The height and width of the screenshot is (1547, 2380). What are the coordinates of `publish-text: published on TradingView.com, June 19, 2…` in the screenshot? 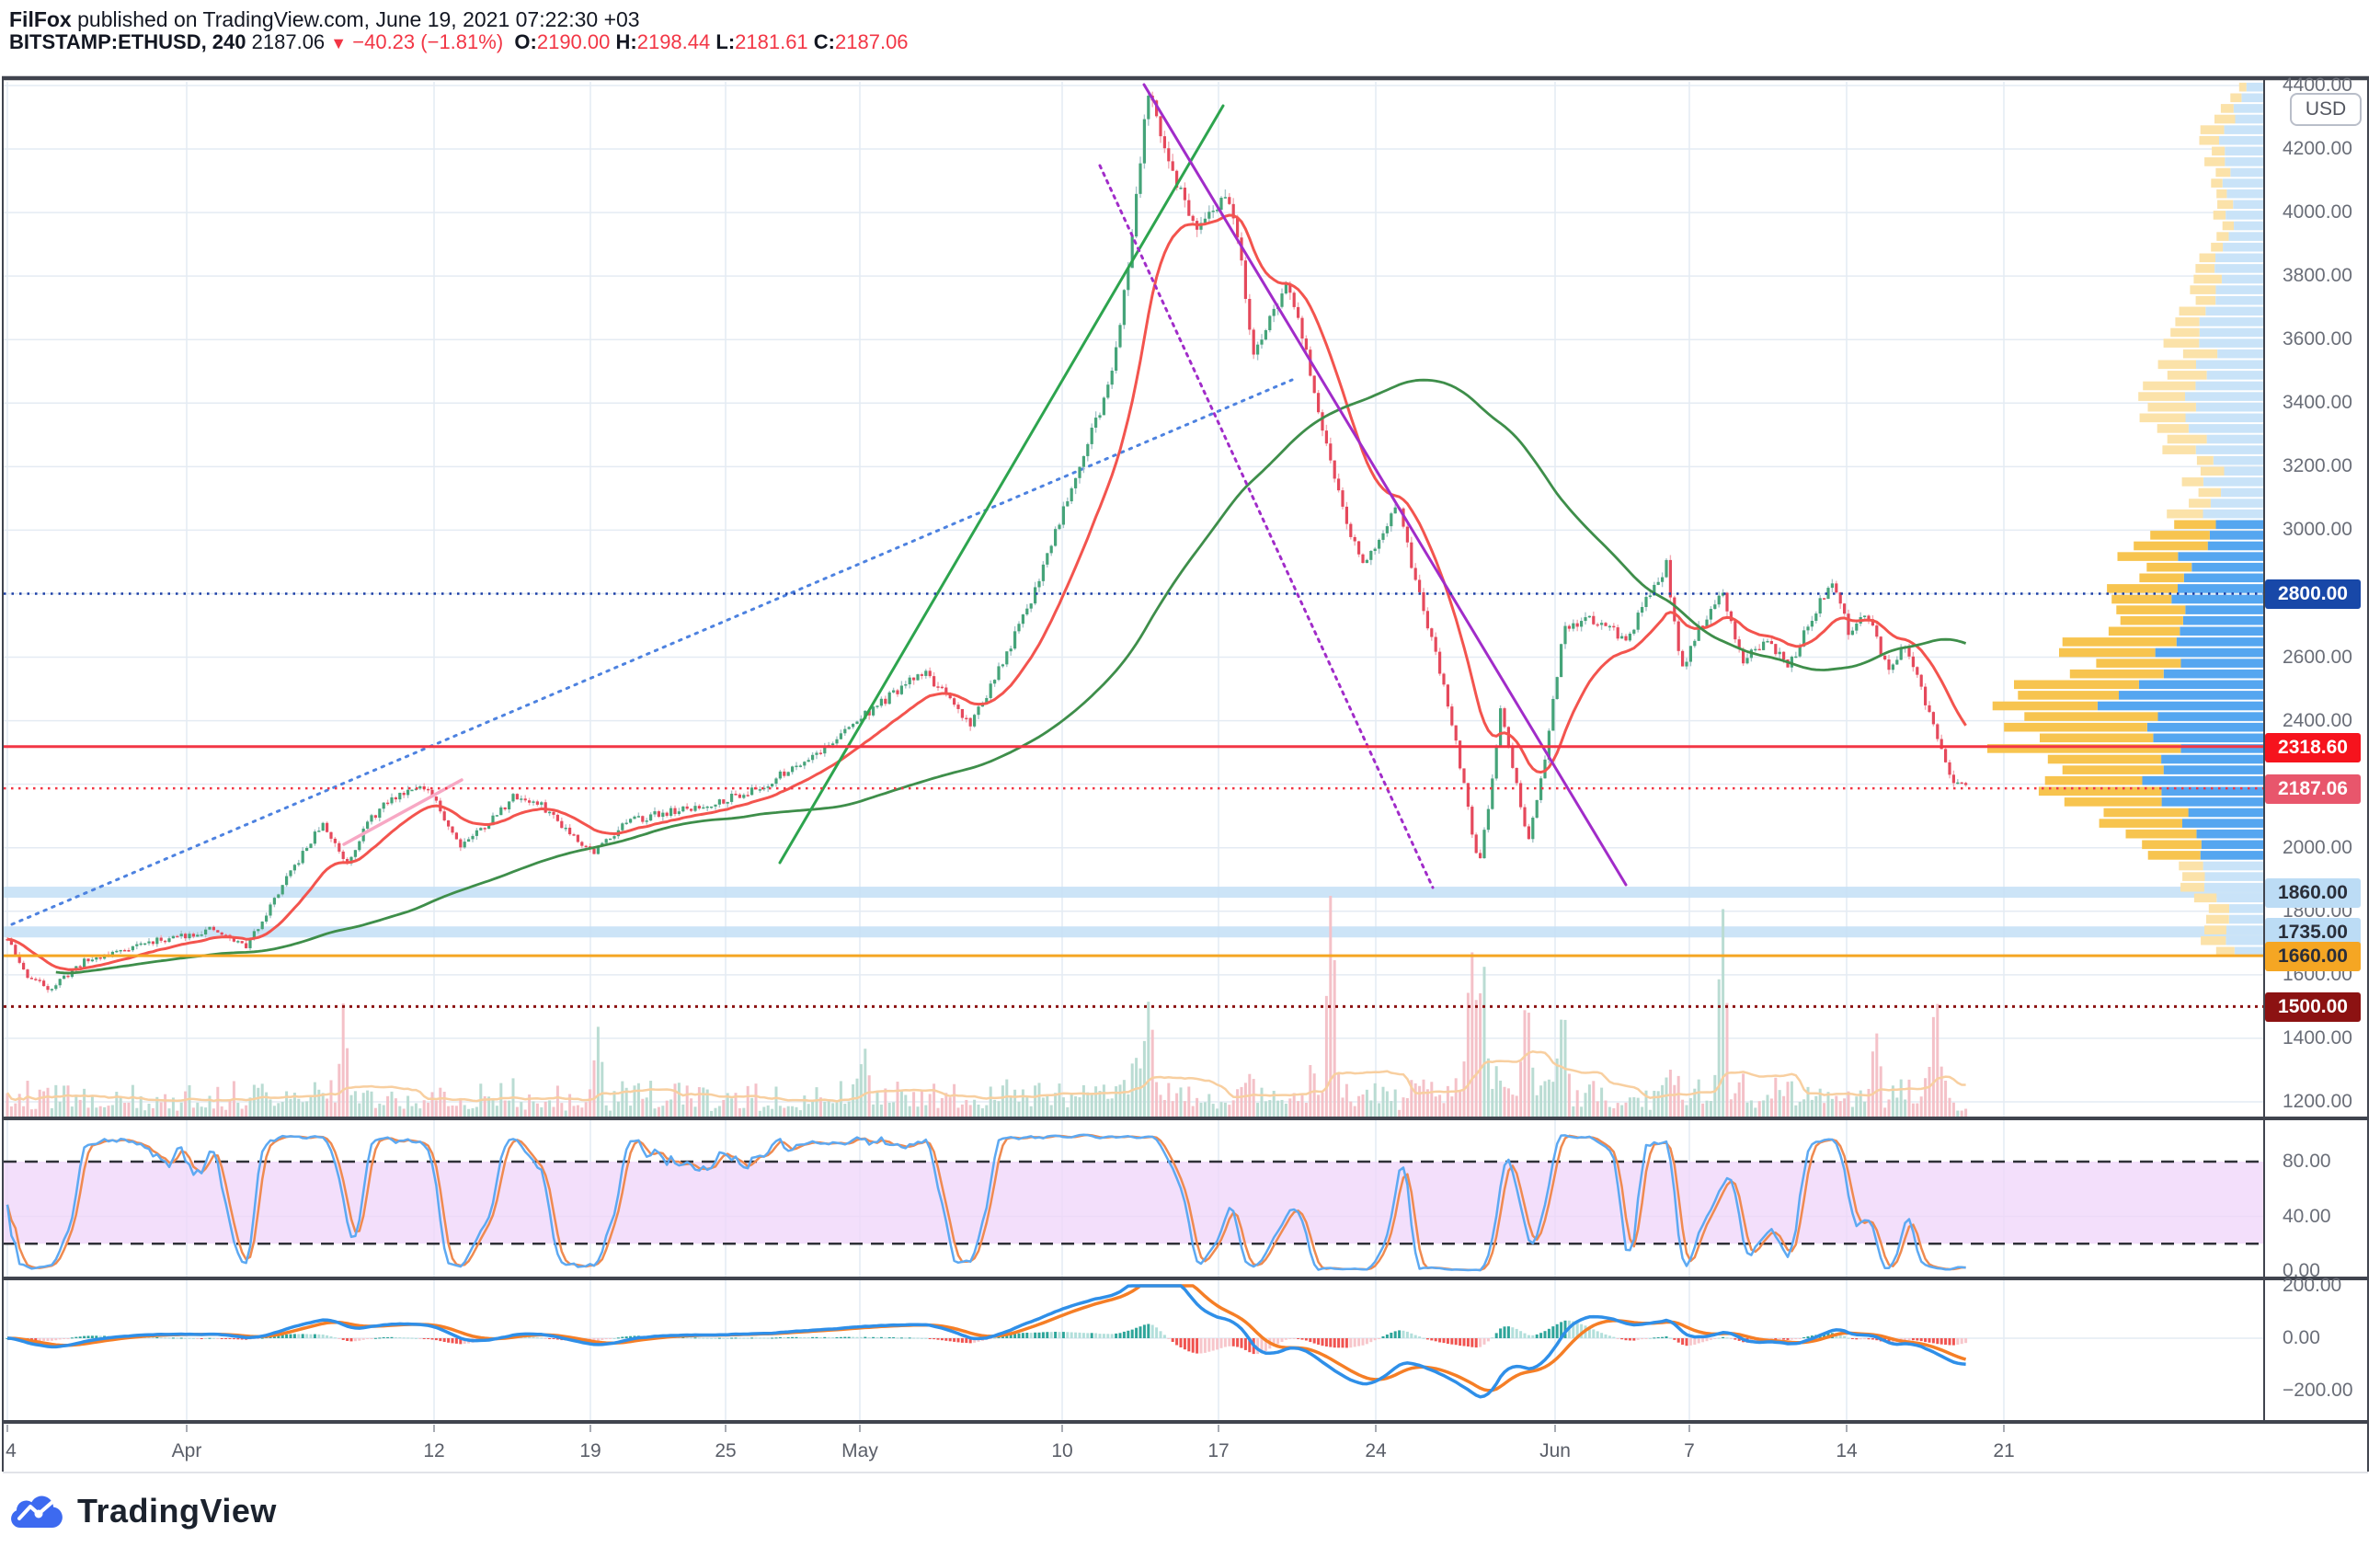 It's located at (355, 19).